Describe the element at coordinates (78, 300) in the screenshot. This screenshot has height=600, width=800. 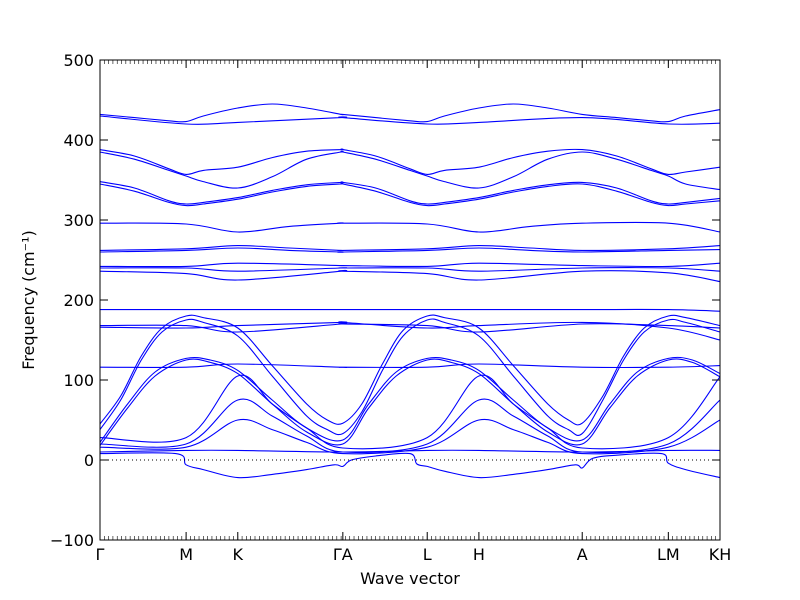
I see `y-tick-label: 200` at that location.